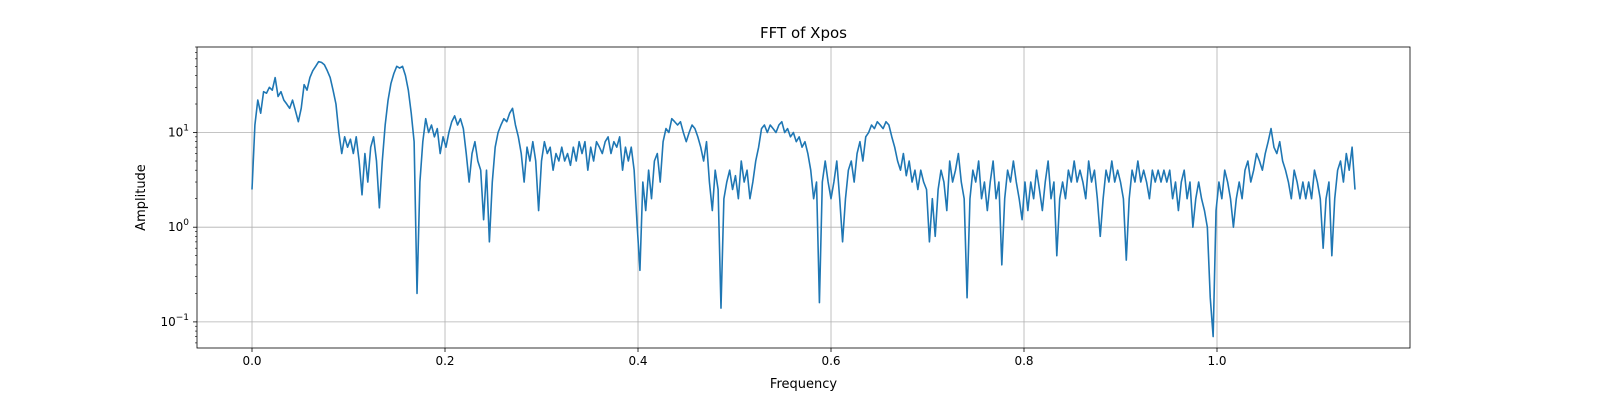  What do you see at coordinates (178, 195) in the screenshot?
I see `y-axis-ticks: 10⁻¹ 10⁰ 10¹` at bounding box center [178, 195].